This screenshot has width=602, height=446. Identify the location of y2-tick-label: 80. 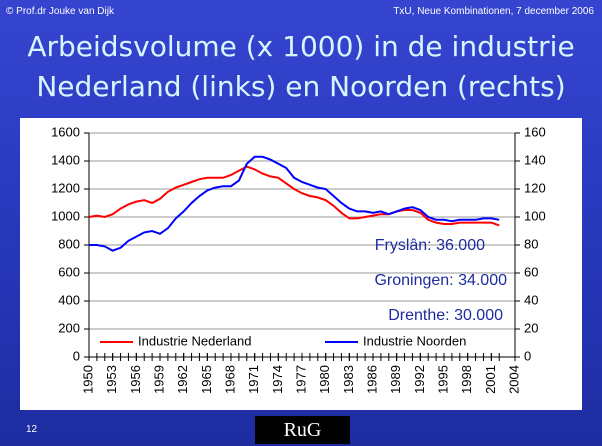
(531, 243).